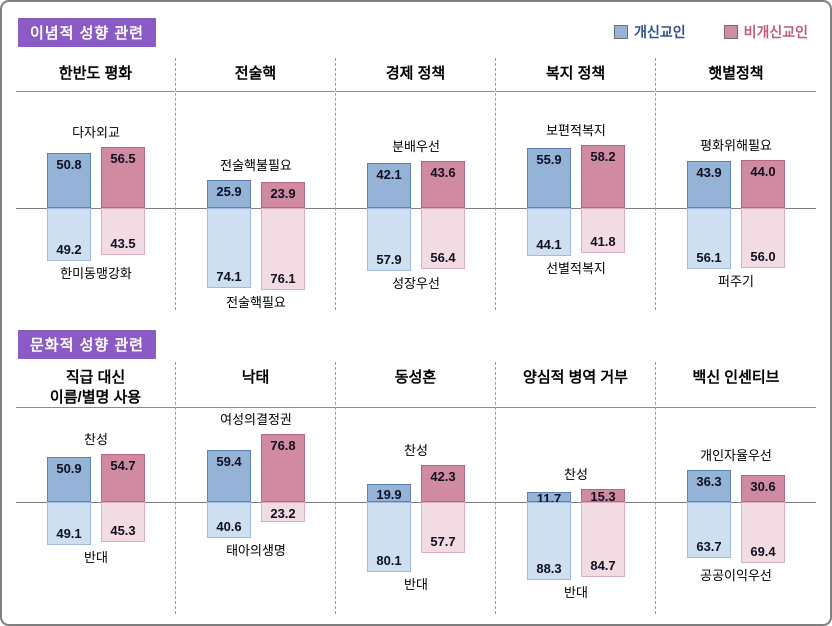 The height and width of the screenshot is (626, 832). What do you see at coordinates (256, 184) in the screenshot?
I see `category-column-2: 전술핵 25.9 74.1 23.9 76.1 전술핵불필요 전술핵필요` at bounding box center [256, 184].